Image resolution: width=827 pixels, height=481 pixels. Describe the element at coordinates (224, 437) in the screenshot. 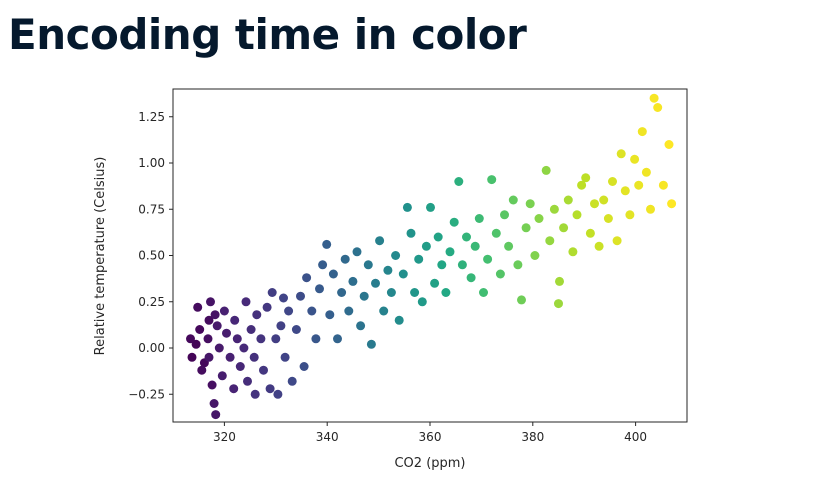

I see `x-tick-label: 320` at that location.